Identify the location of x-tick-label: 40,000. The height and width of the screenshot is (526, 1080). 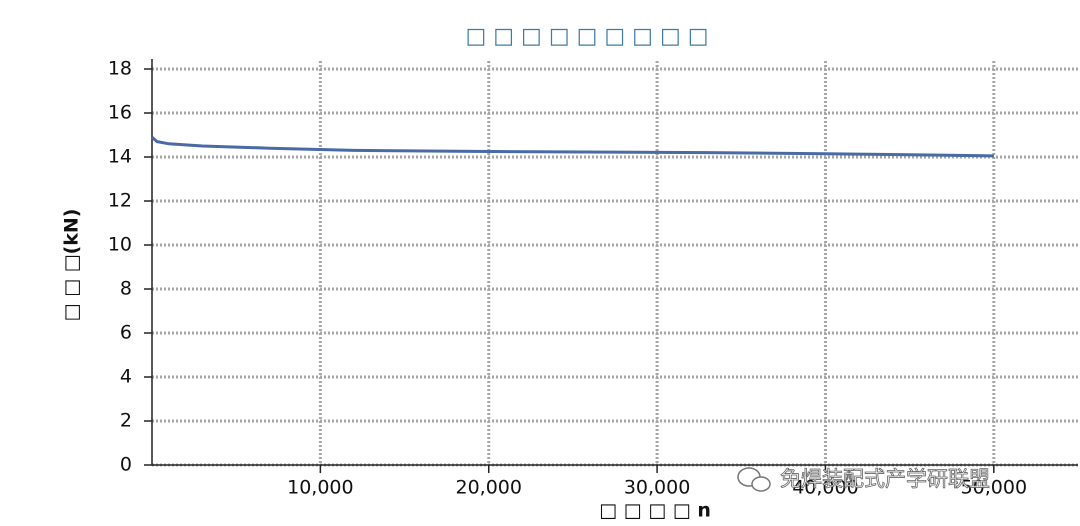
(825, 488).